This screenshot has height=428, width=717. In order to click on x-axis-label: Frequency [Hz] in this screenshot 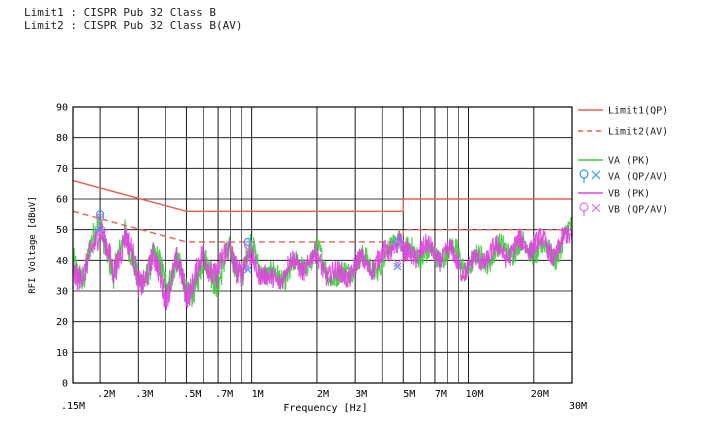, I will do `click(325, 408)`.